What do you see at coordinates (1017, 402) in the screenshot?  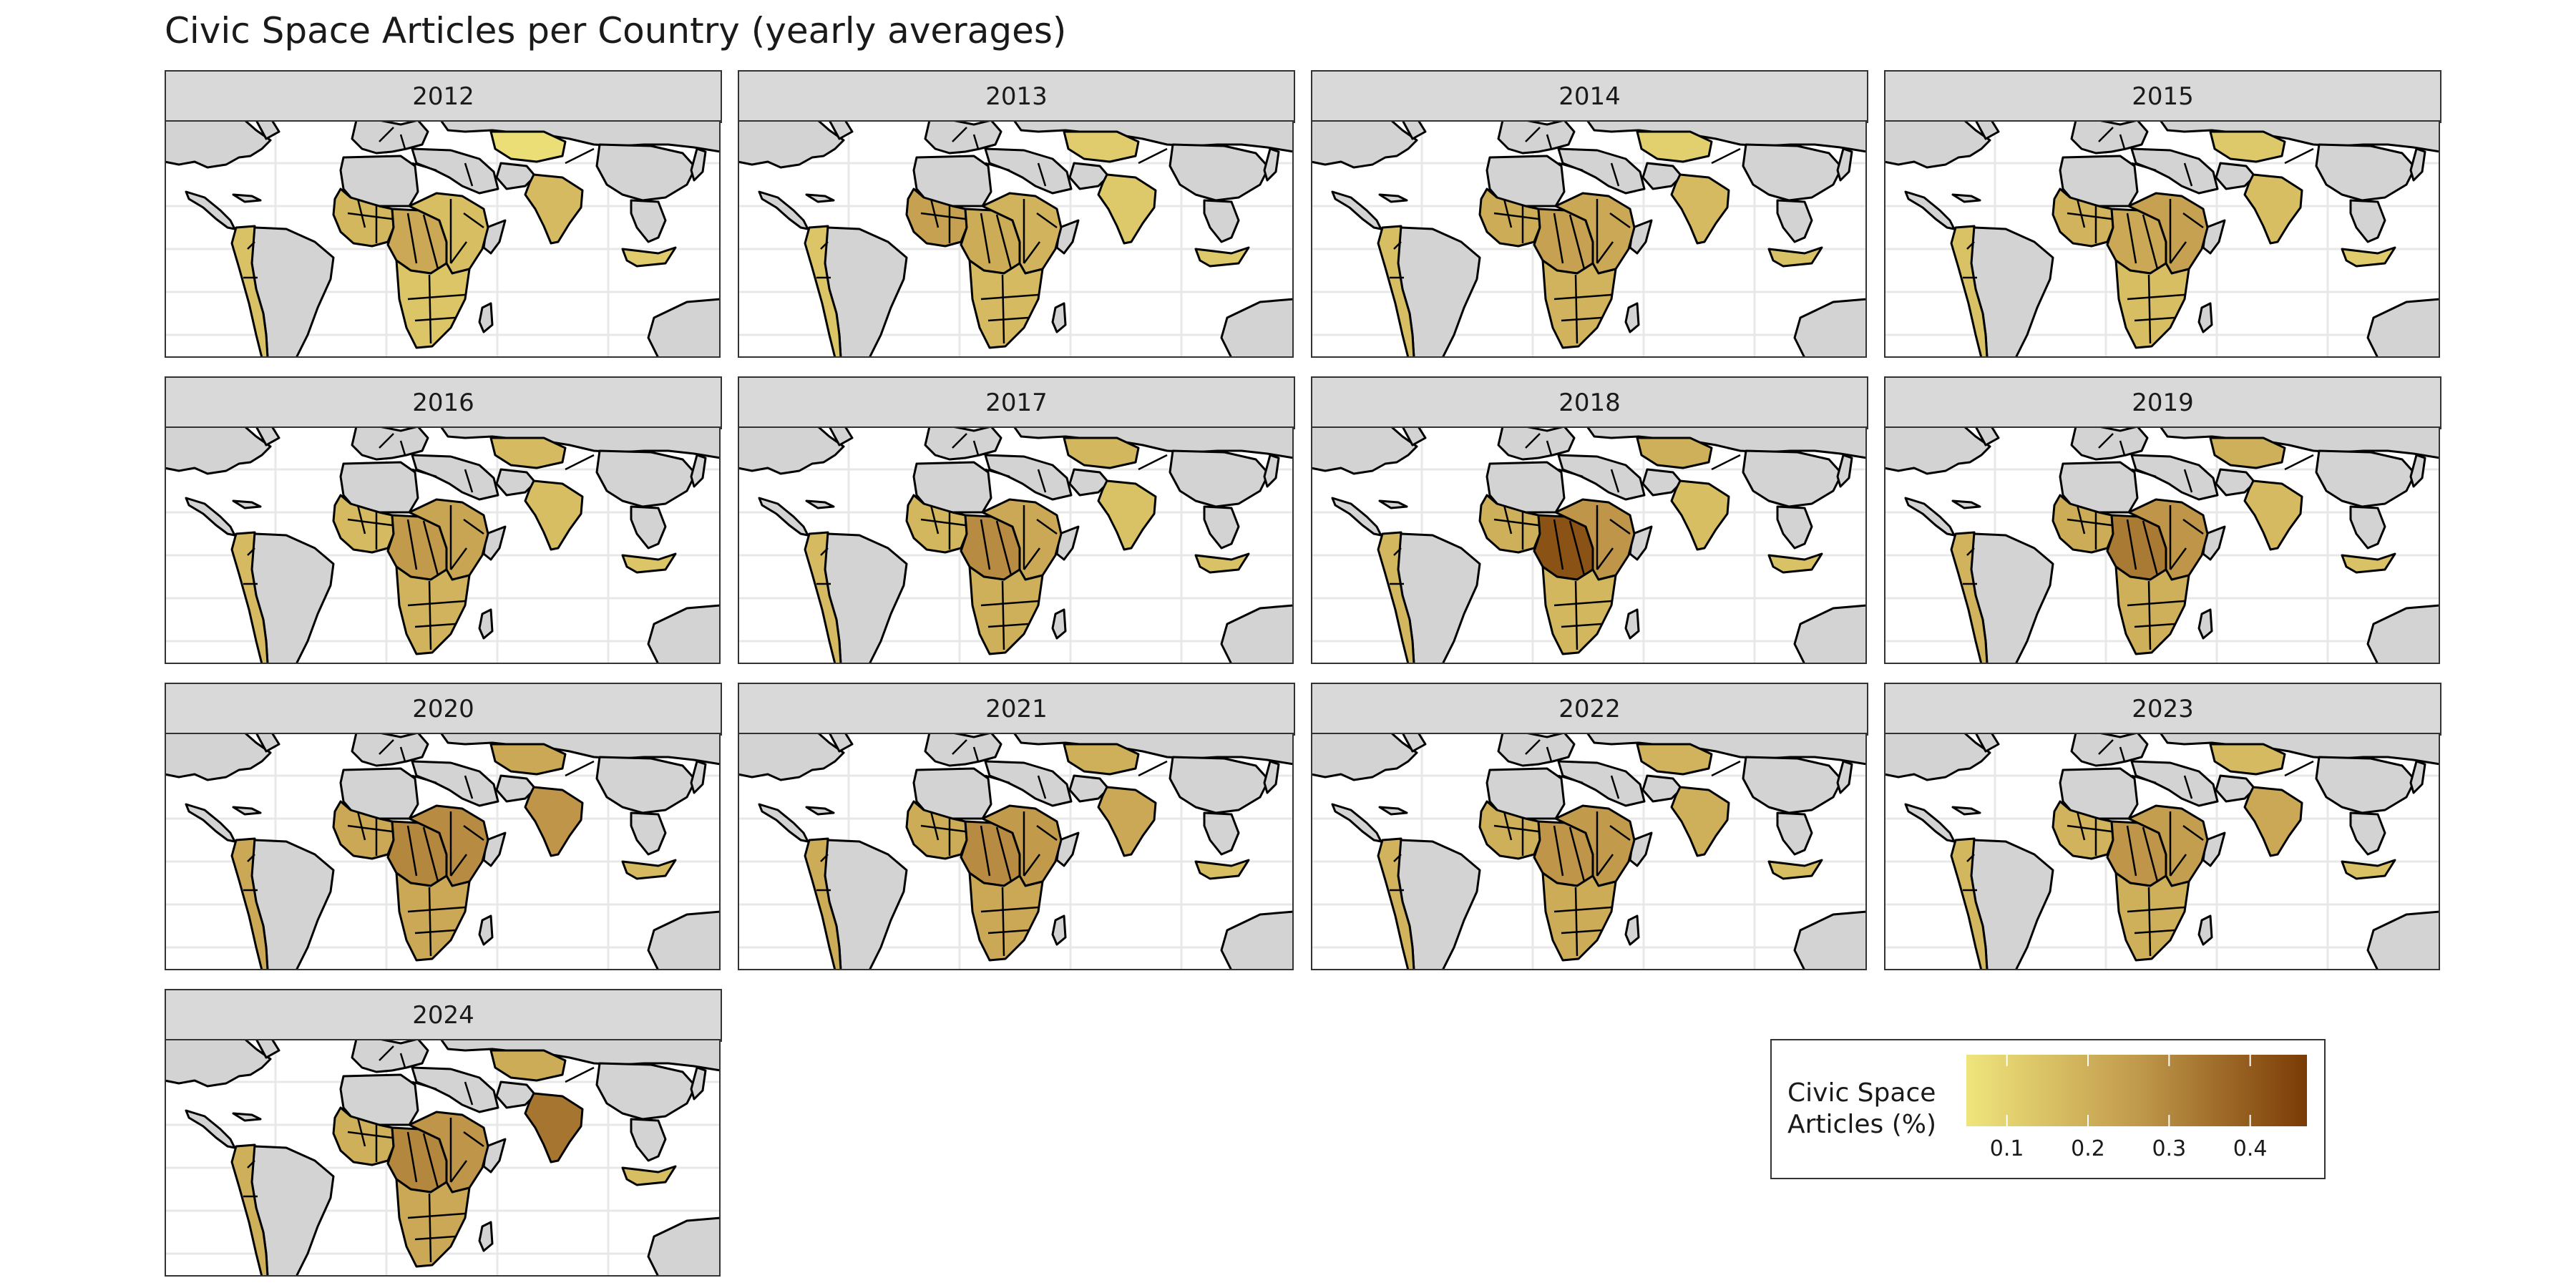 I see `facet-strip-label: 2017` at bounding box center [1017, 402].